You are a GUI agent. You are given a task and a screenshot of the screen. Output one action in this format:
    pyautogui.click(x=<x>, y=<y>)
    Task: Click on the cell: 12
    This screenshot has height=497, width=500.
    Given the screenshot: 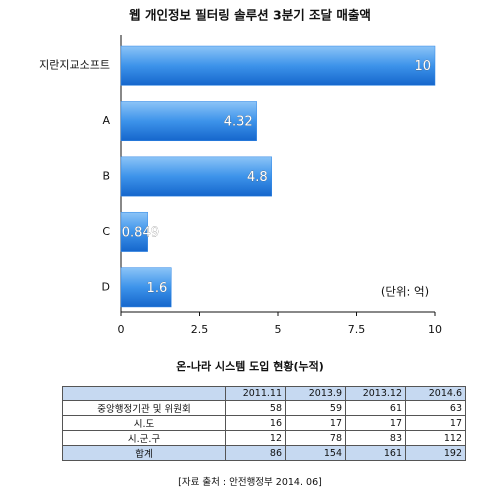 What is the action you would take?
    pyautogui.click(x=255, y=438)
    